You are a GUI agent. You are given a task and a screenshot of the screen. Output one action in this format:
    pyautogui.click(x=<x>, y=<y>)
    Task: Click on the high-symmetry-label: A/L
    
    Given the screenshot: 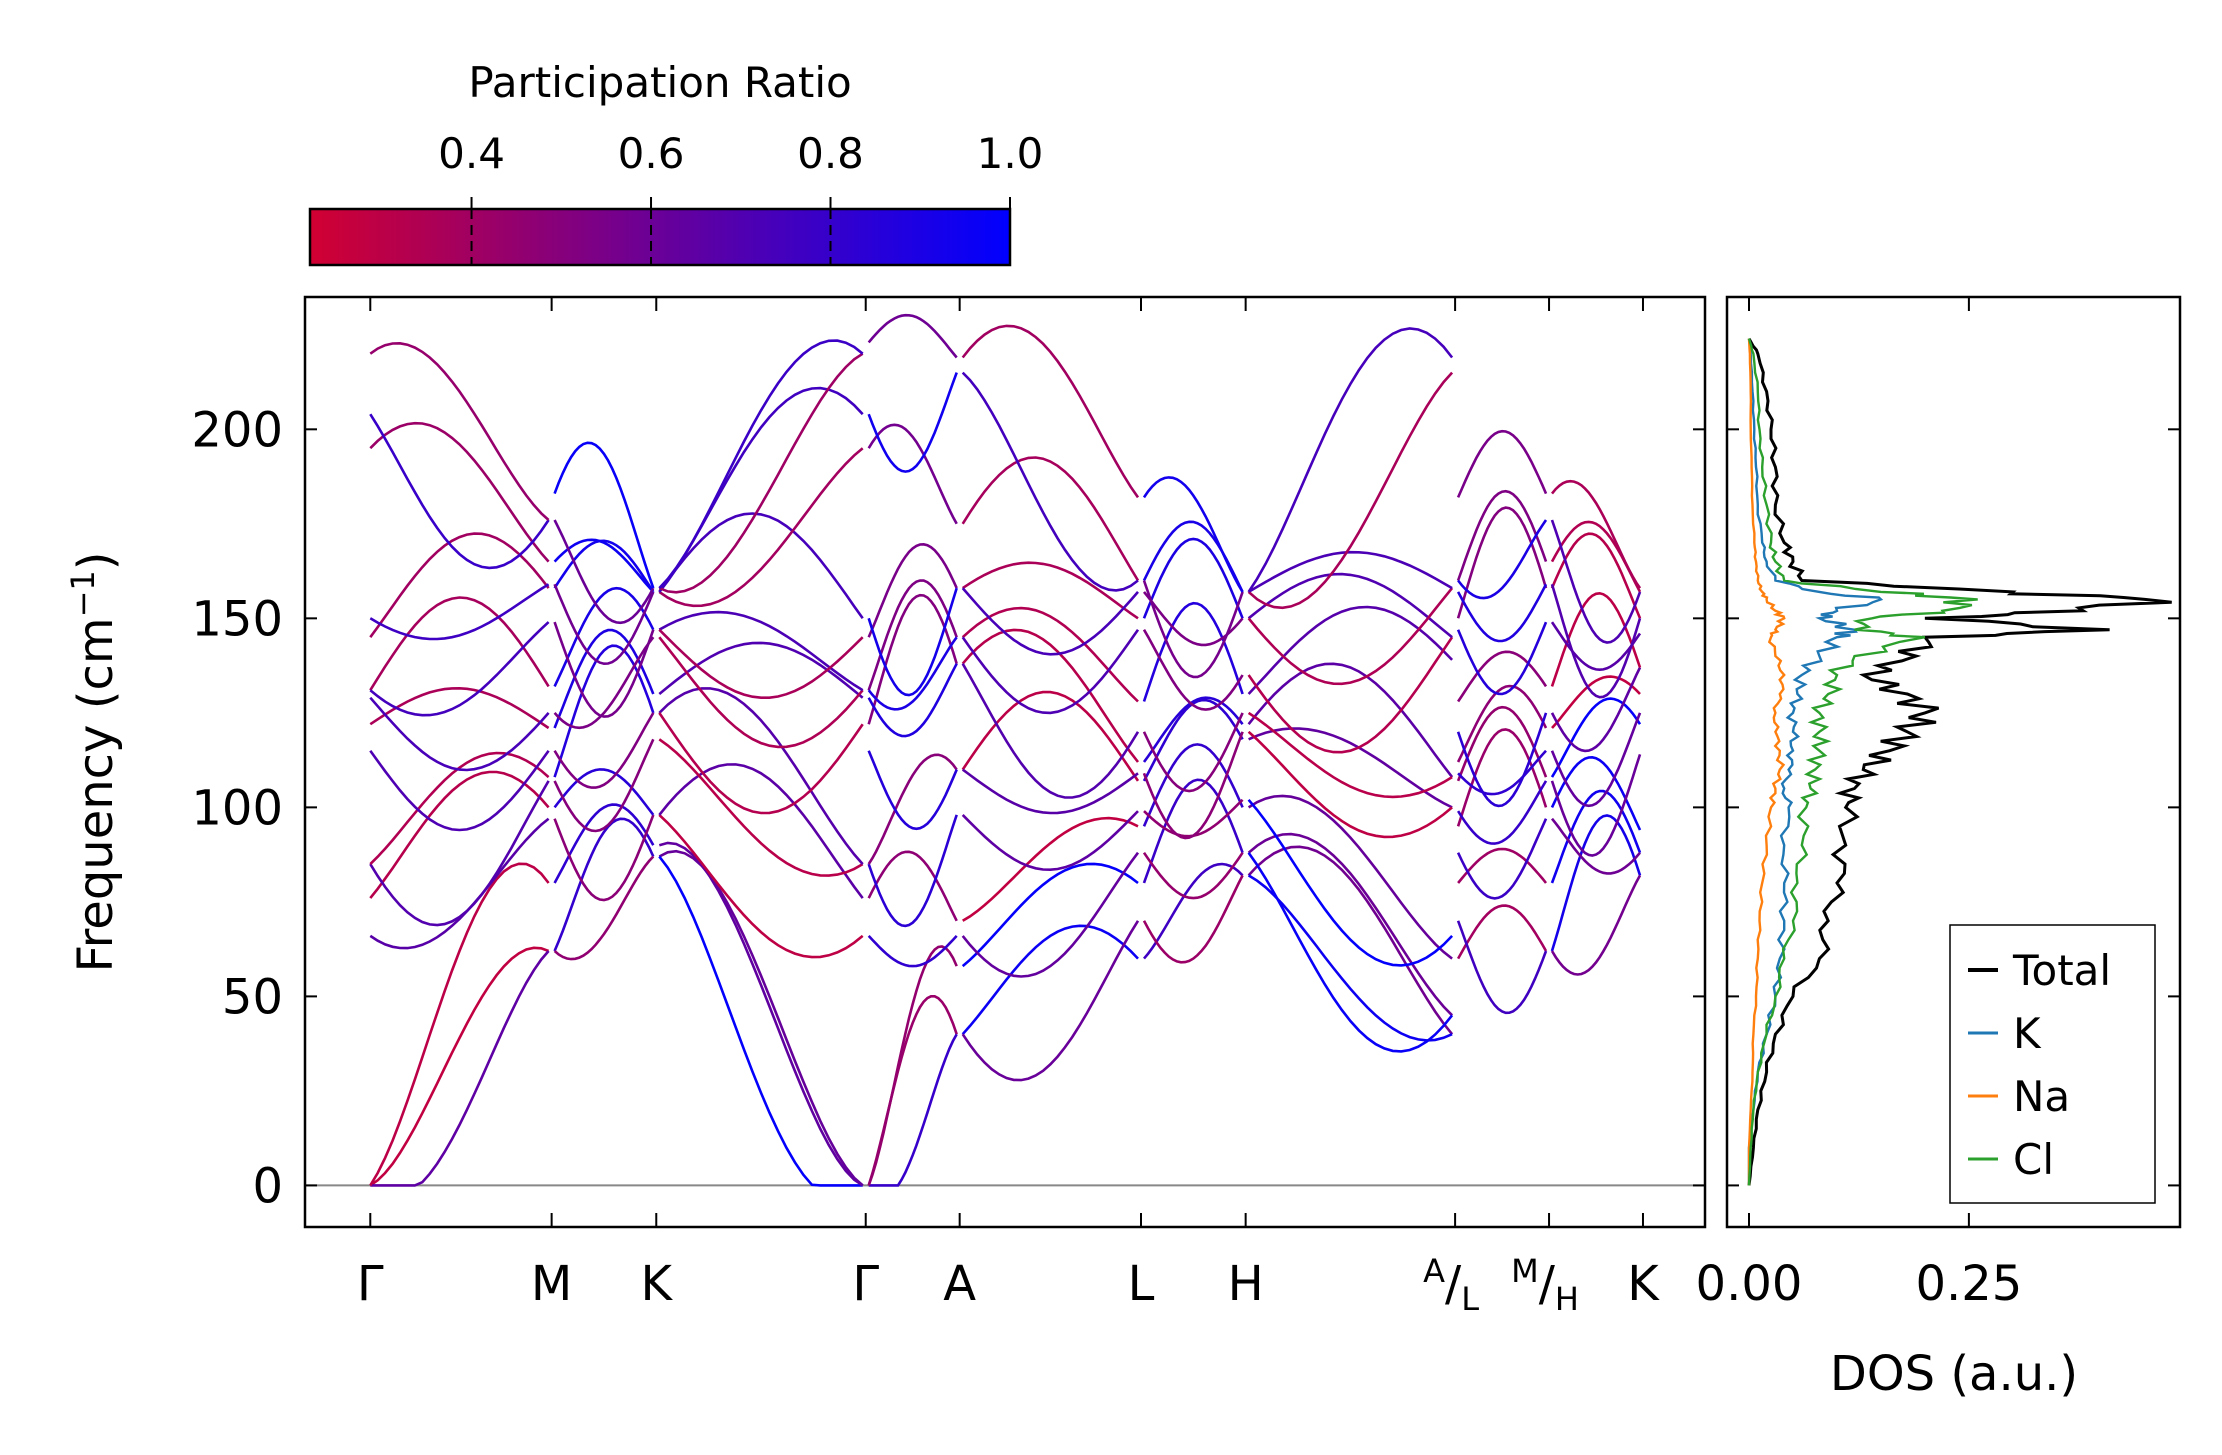 What is the action you would take?
    pyautogui.click(x=1451, y=1285)
    